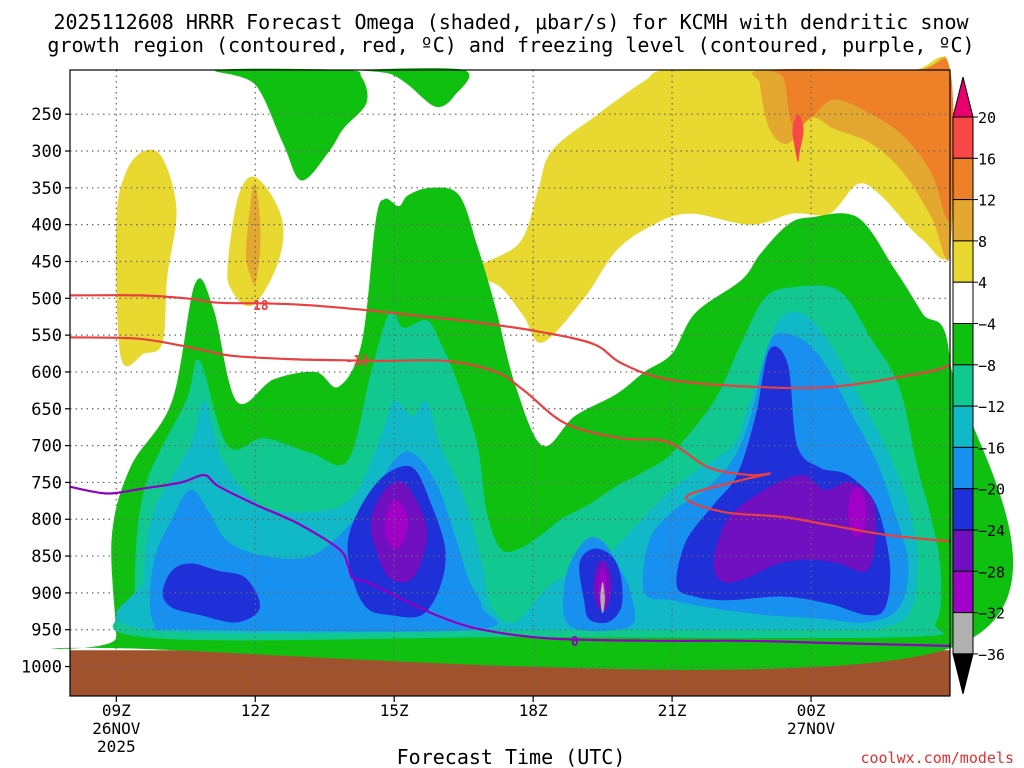 Image resolution: width=1024 pixels, height=768 pixels. I want to click on y-tick-label-1000: 1000, so click(41, 668).